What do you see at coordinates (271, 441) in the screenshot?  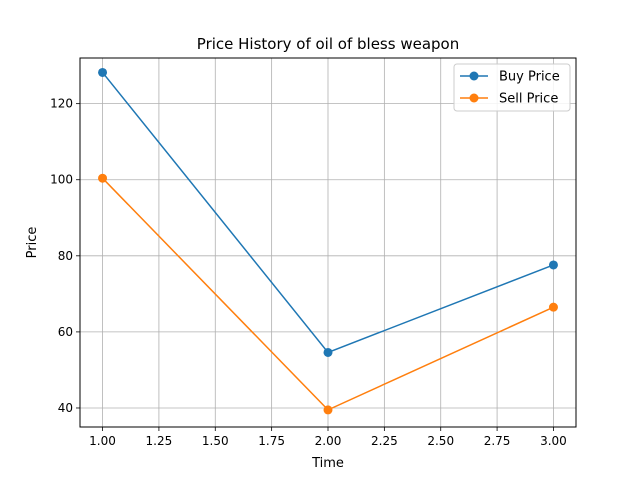 I see `x-tick-label: 1.75` at bounding box center [271, 441].